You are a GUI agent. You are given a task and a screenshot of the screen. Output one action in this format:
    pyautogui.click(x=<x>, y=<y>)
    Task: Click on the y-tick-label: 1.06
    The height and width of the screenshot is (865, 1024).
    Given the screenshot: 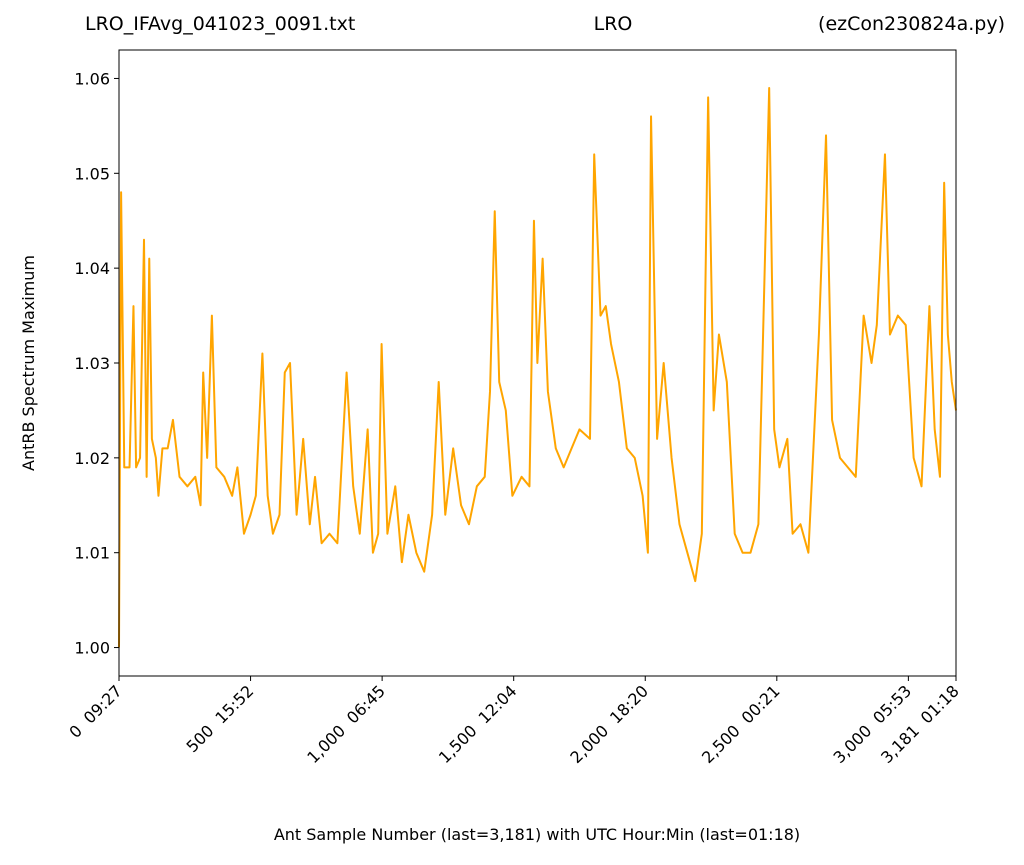 What is the action you would take?
    pyautogui.click(x=92, y=78)
    